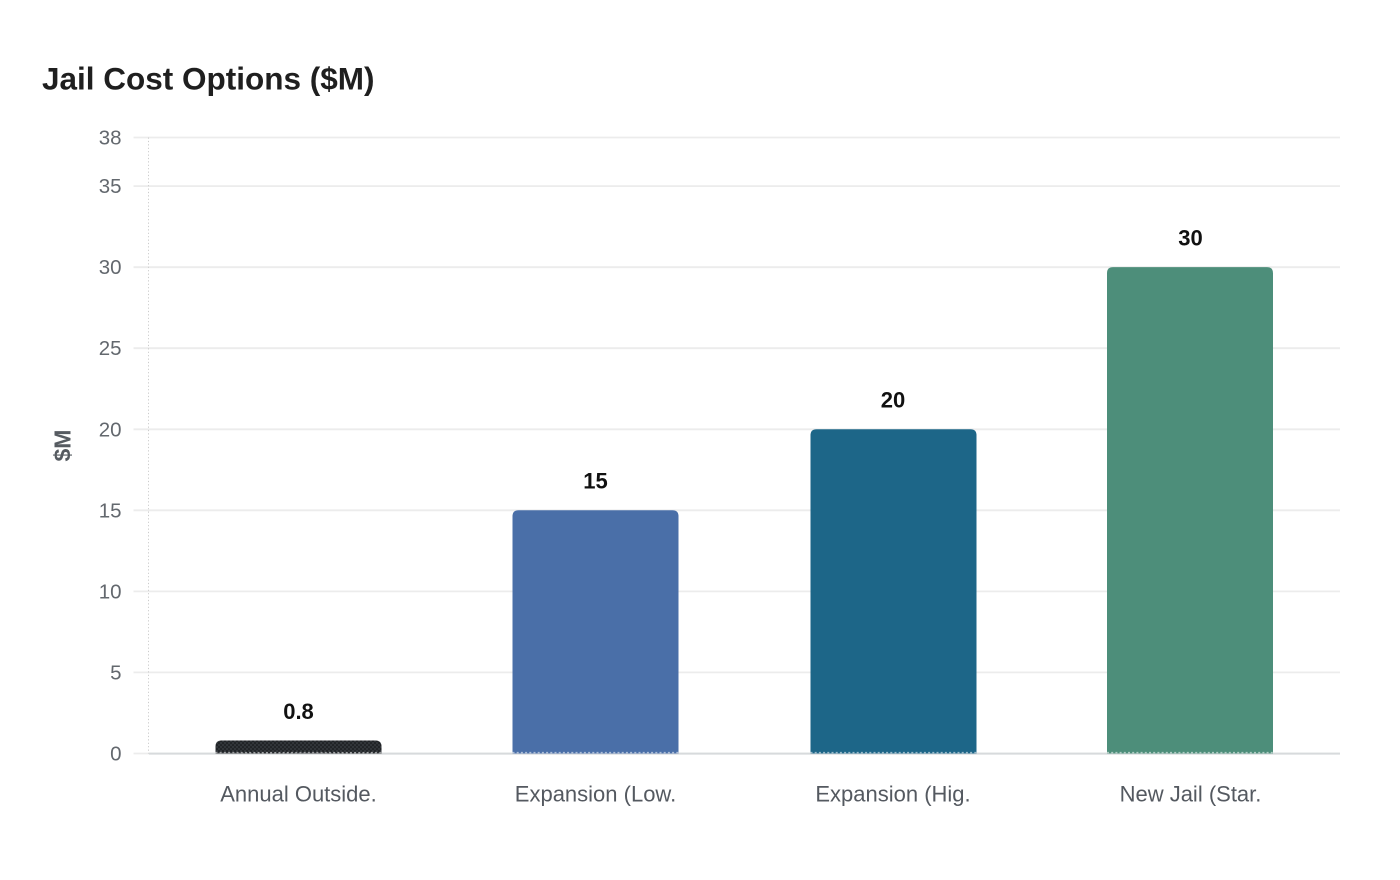  I want to click on svg-text: 25, so click(110, 348).